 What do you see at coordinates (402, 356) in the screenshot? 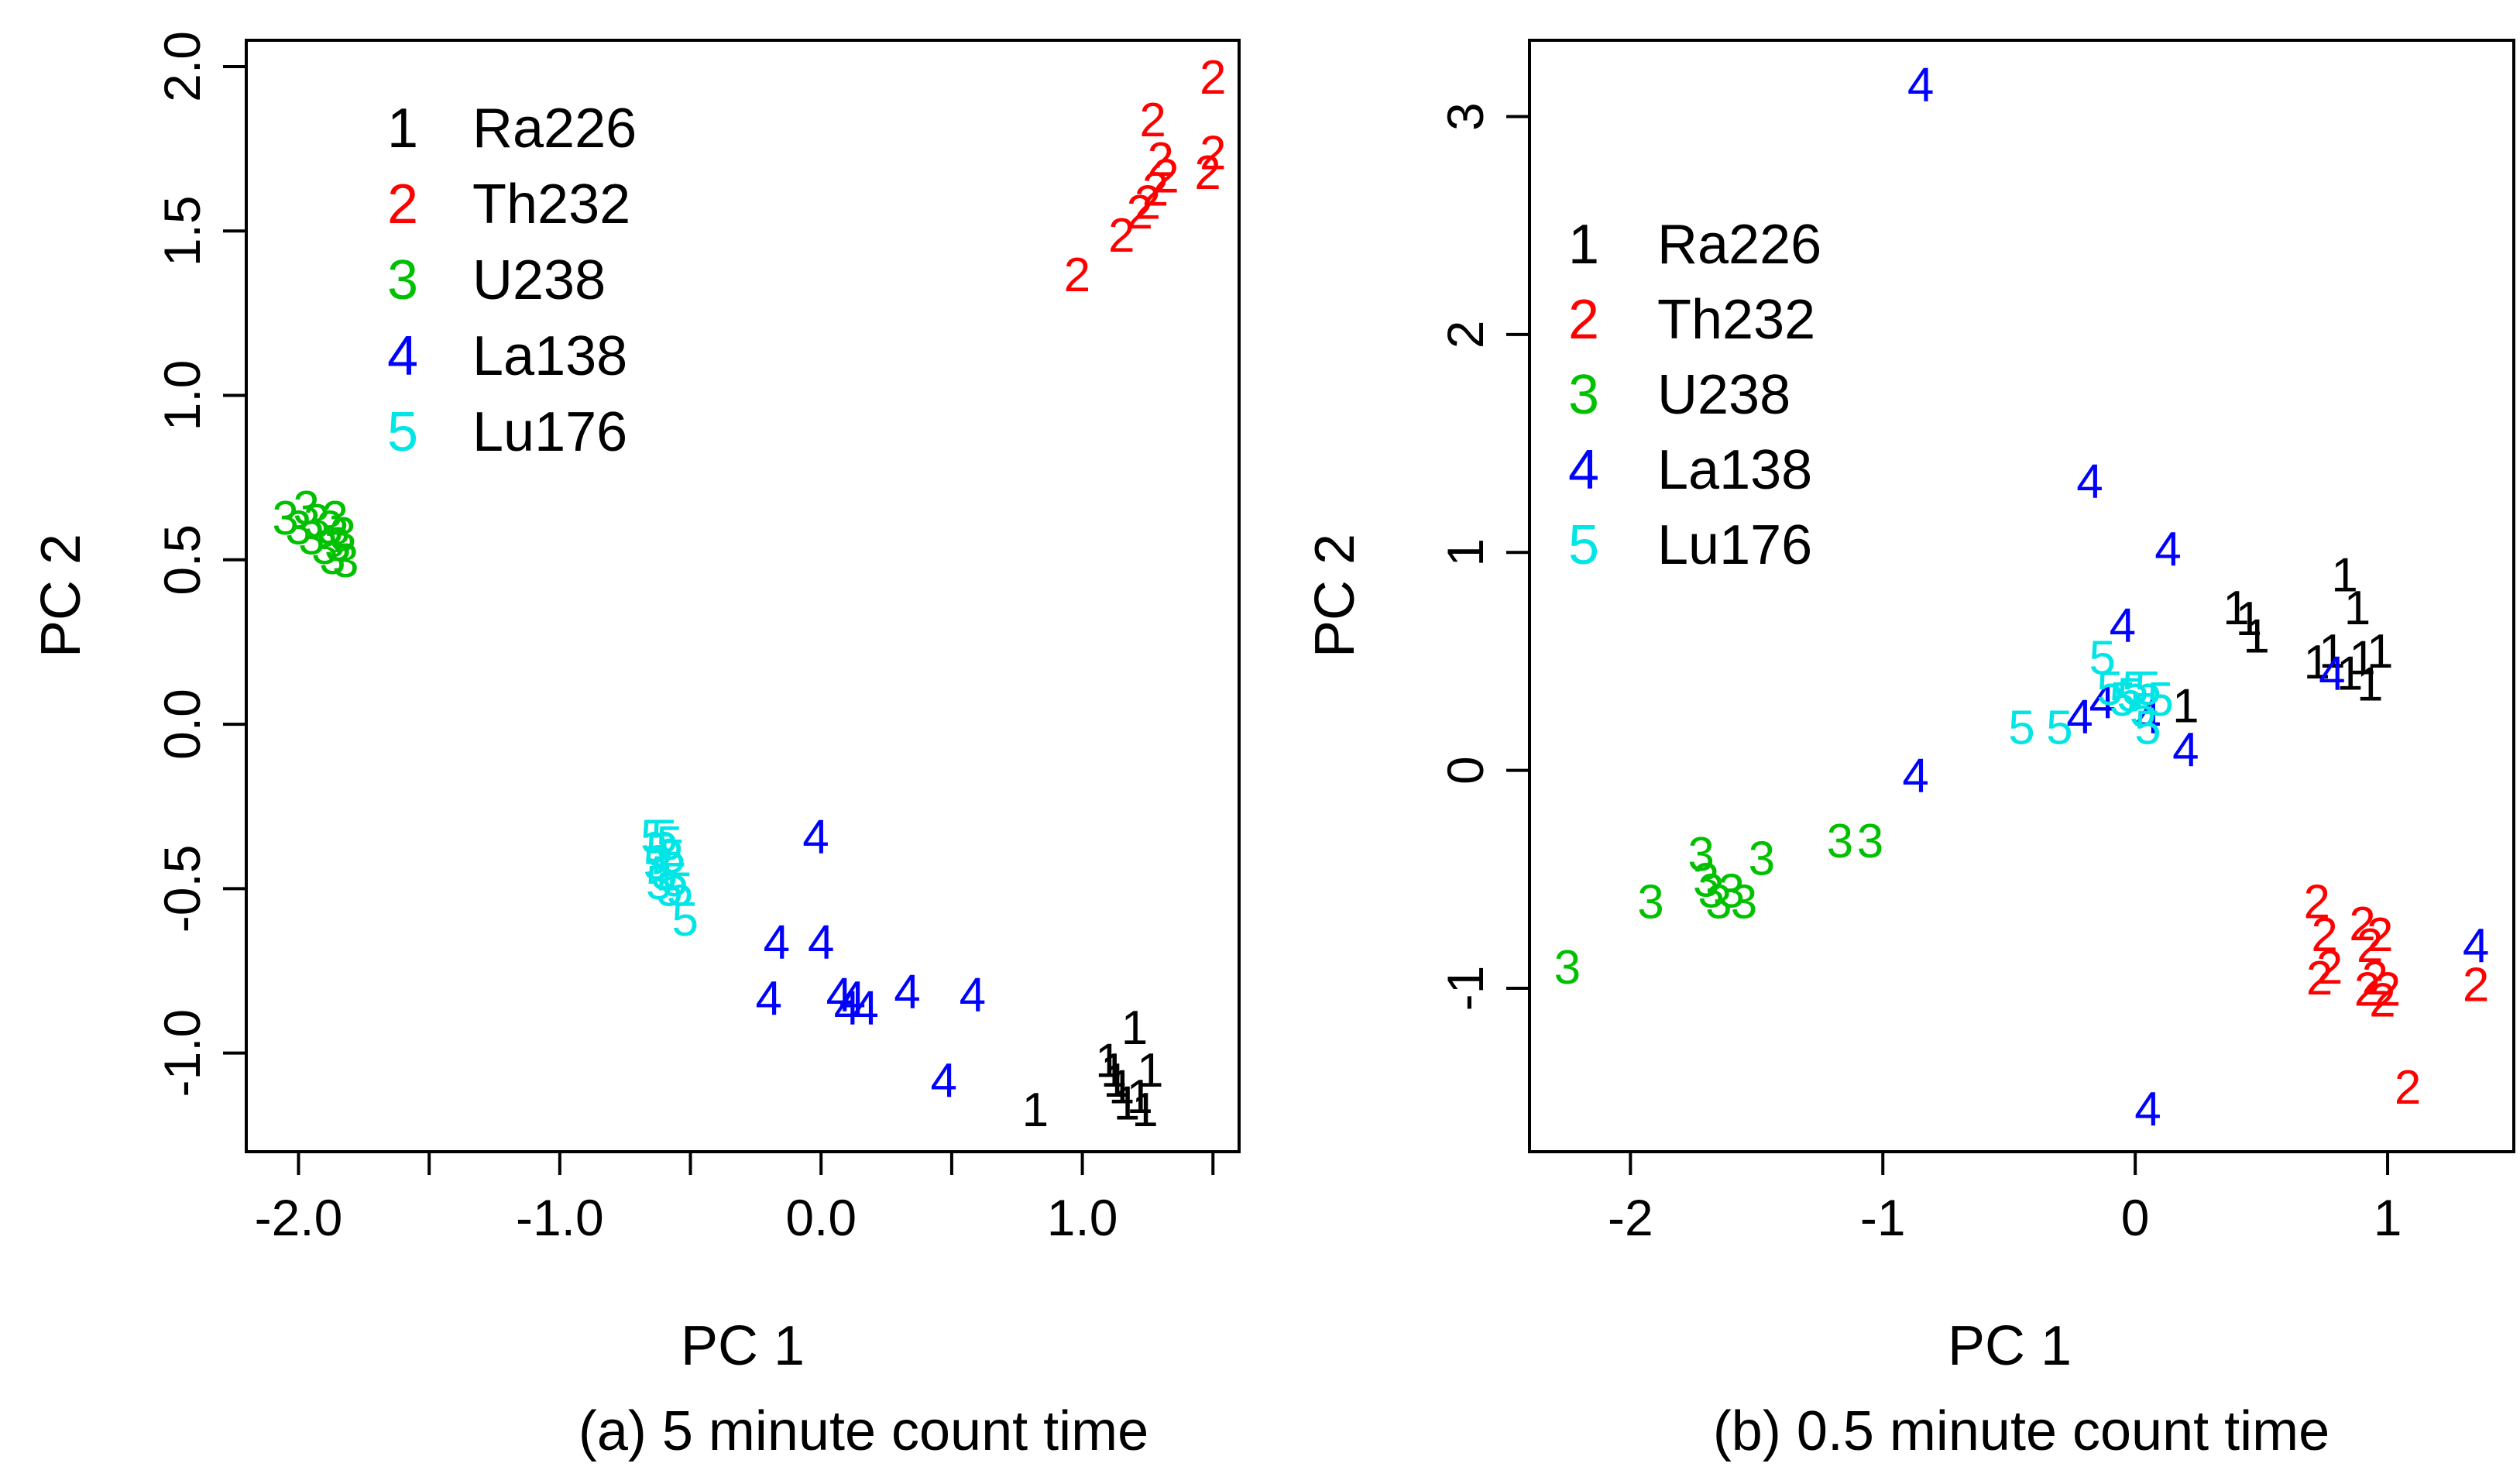
I see `legend-symbol: 4` at bounding box center [402, 356].